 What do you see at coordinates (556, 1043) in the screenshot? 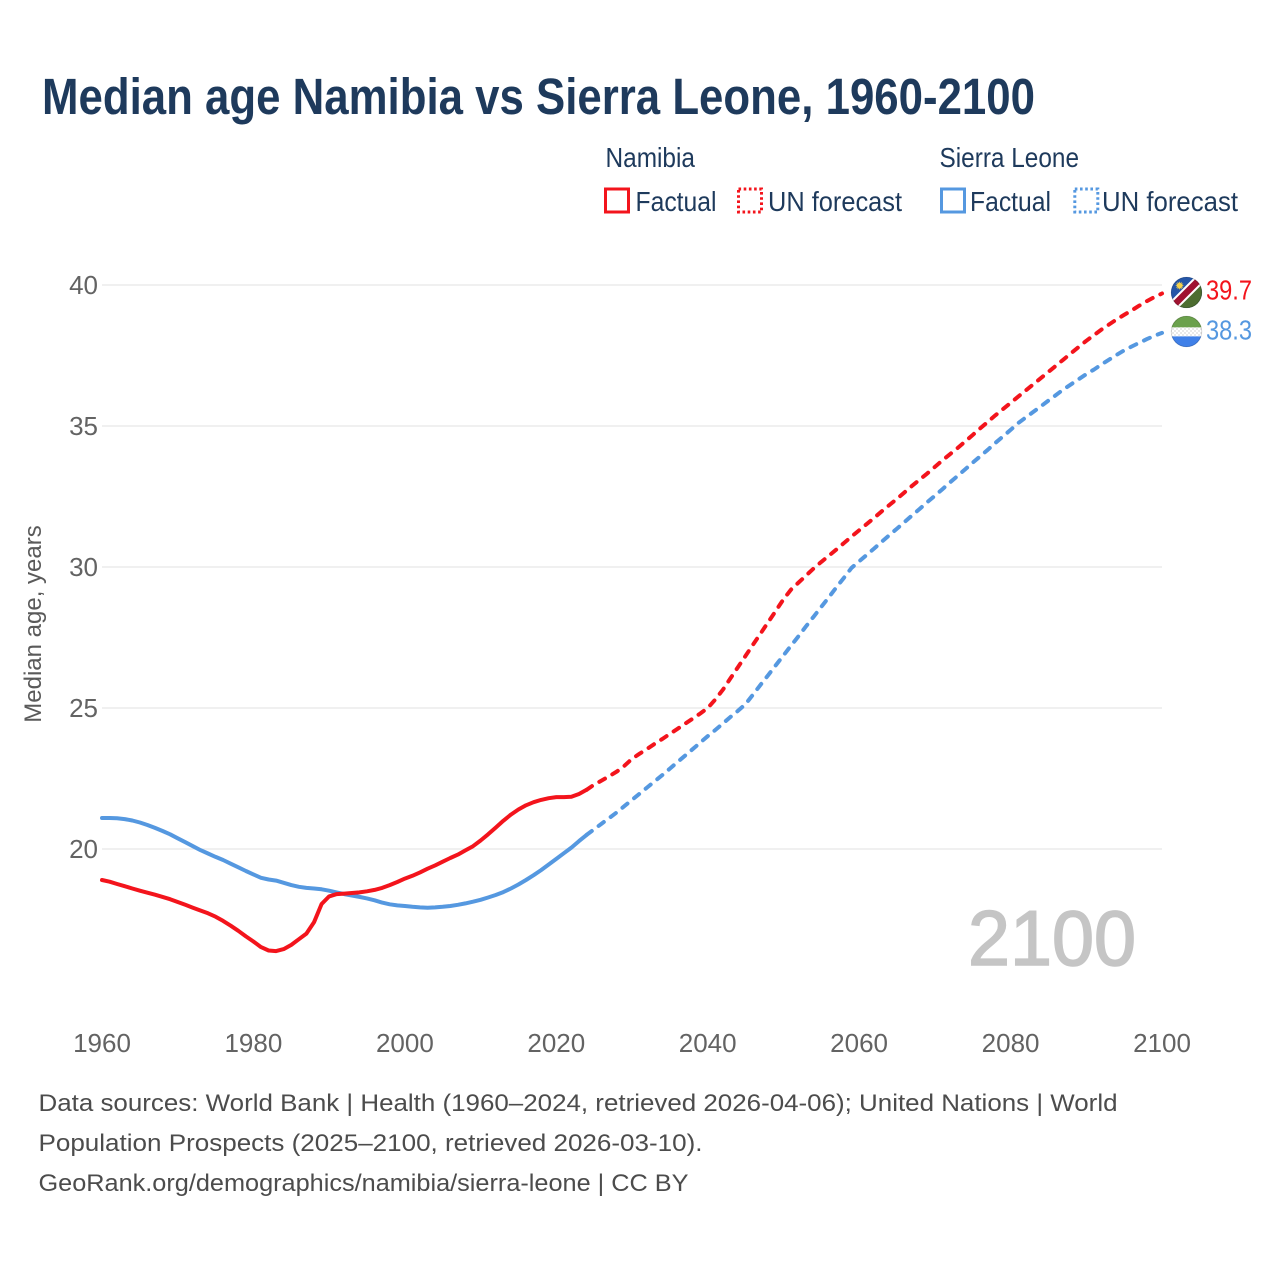
I see `svg-text: 2020` at bounding box center [556, 1043].